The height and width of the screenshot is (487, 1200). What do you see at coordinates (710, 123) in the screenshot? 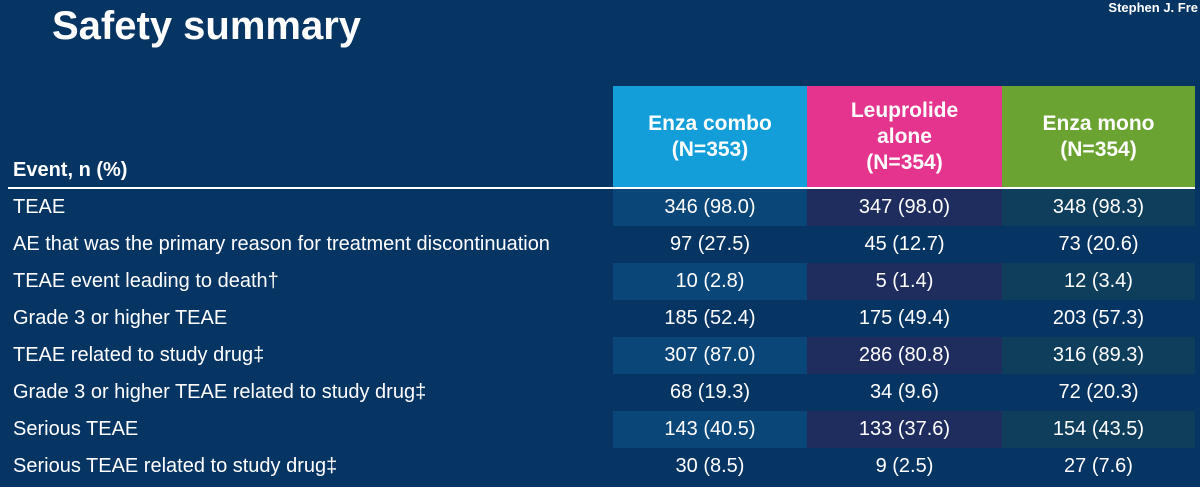
I see `header-line: Enza combo` at bounding box center [710, 123].